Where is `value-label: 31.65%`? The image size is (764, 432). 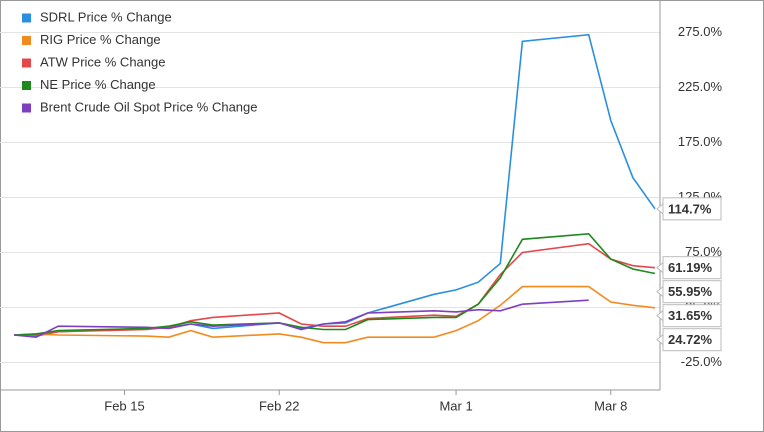
value-label: 31.65% is located at coordinates (690, 315).